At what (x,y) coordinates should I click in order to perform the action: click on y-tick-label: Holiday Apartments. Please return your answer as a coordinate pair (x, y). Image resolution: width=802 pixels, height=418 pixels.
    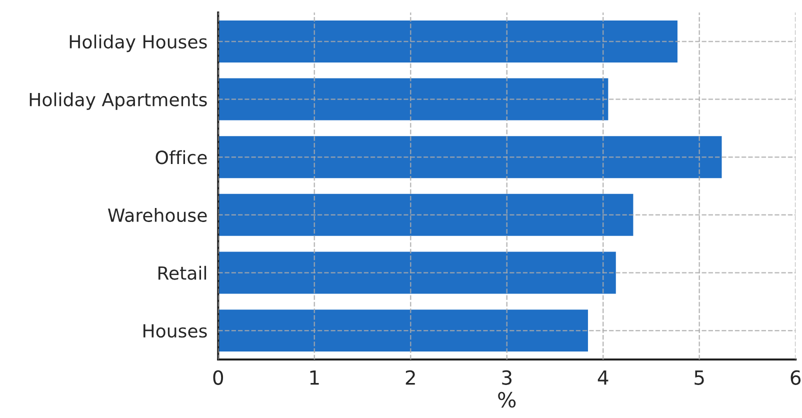
    Looking at the image, I should click on (118, 101).